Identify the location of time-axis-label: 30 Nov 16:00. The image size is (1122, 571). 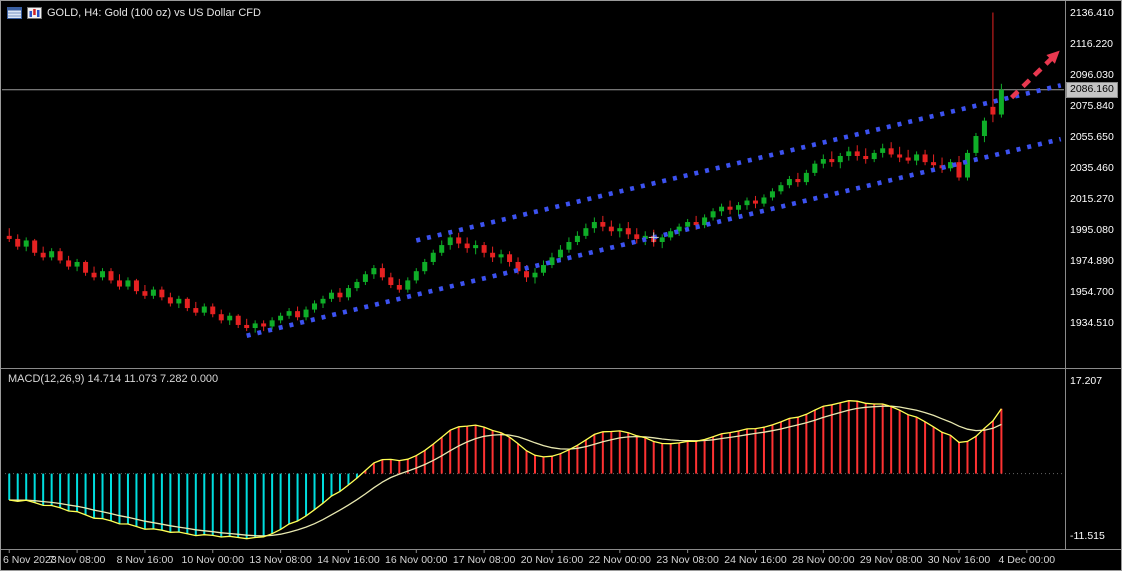
(959, 560).